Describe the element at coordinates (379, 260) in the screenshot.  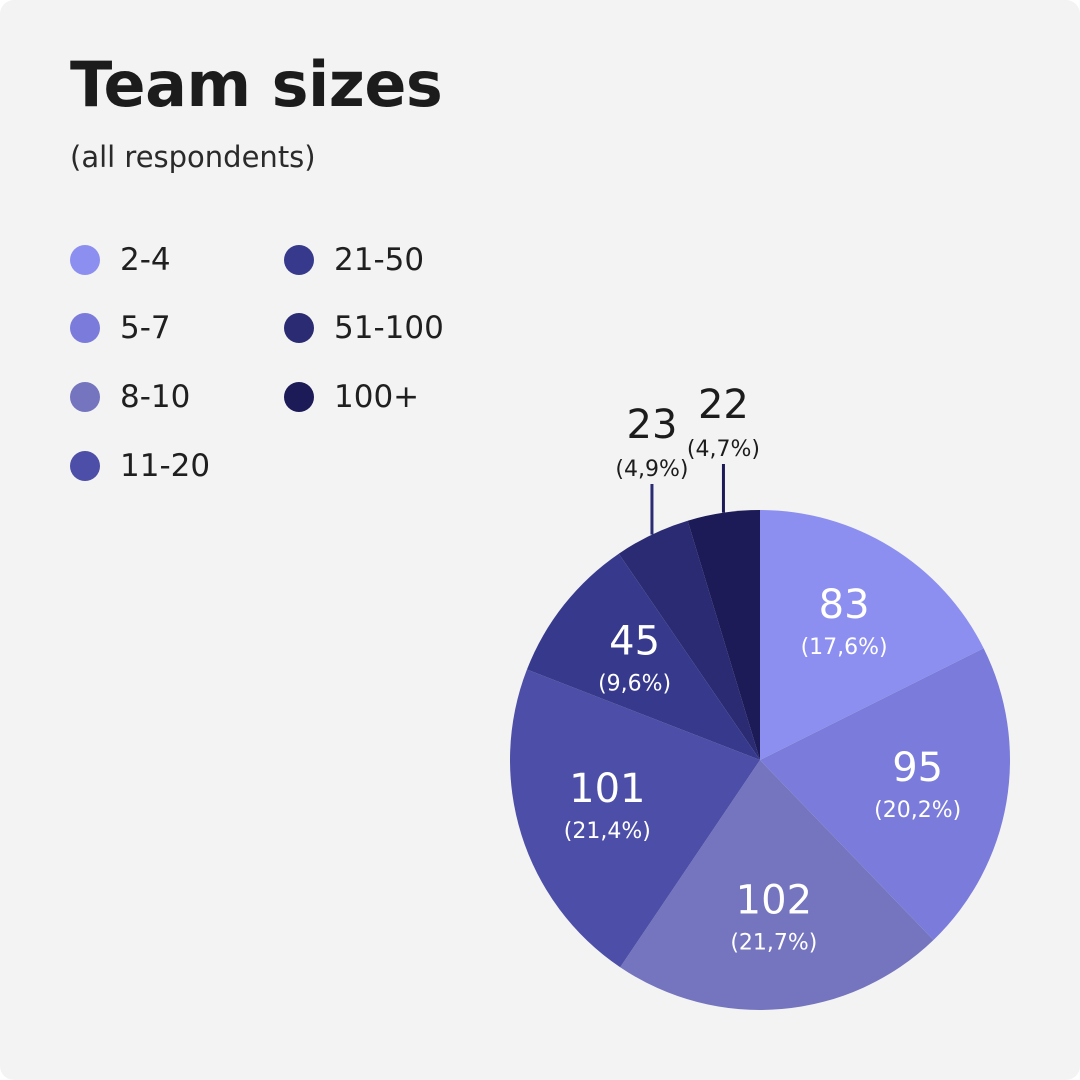
I see `legend-label: 21-50` at that location.